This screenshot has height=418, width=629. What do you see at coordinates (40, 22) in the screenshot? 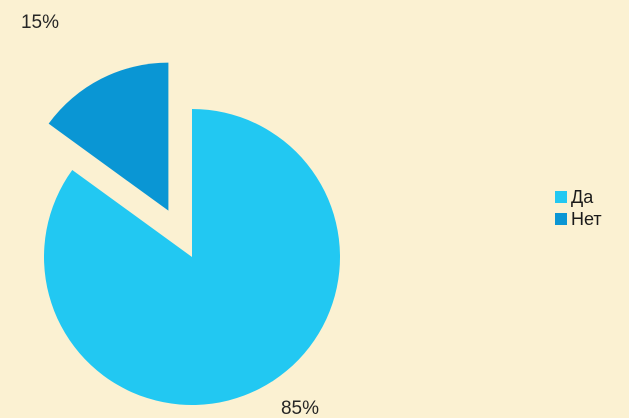
I see `pie-label-net: 15%` at bounding box center [40, 22].